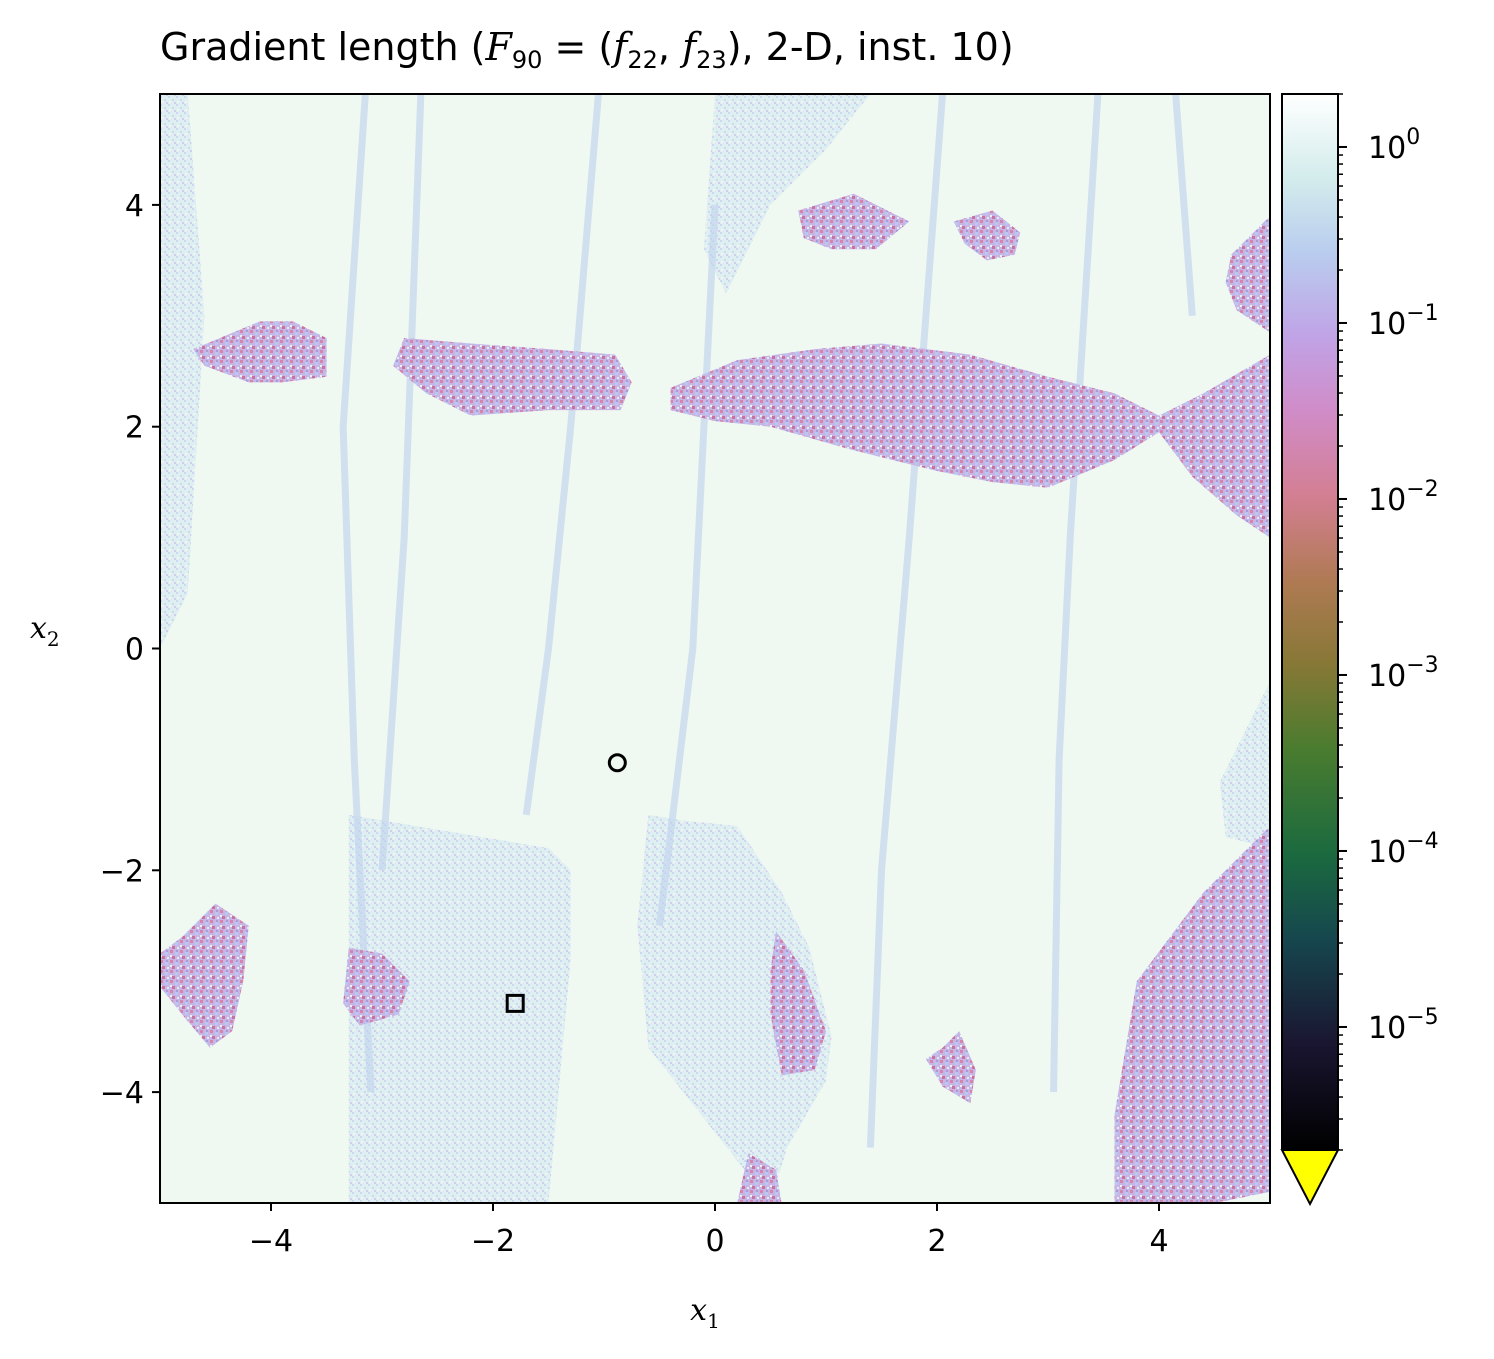 This screenshot has width=1494, height=1359. I want to click on y-tick-label: −2, so click(122, 871).